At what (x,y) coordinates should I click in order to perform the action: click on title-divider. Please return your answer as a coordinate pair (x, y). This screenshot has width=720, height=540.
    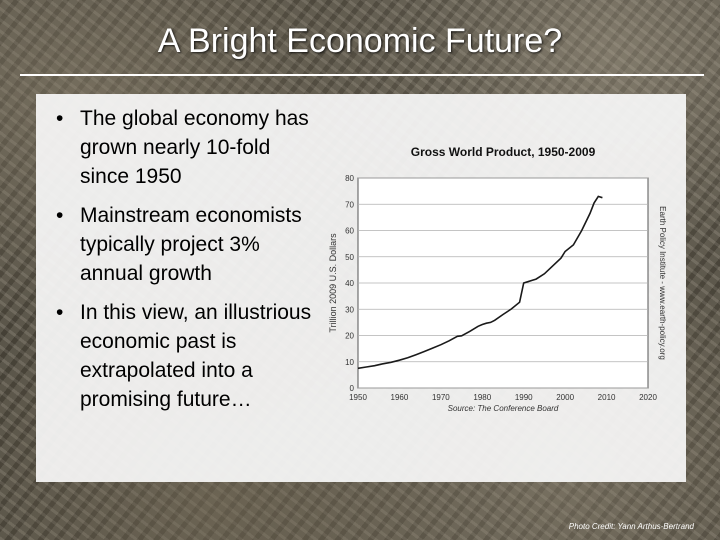
    Looking at the image, I should click on (362, 75).